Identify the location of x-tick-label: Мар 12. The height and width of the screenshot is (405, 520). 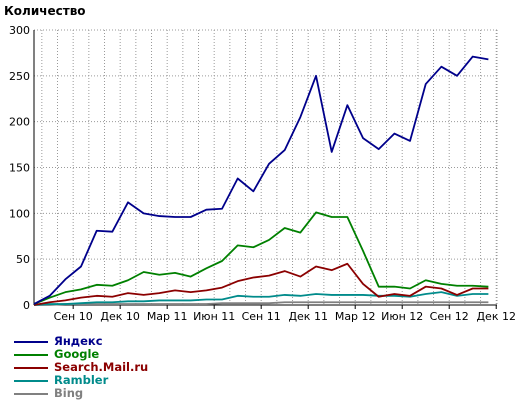
(355, 316).